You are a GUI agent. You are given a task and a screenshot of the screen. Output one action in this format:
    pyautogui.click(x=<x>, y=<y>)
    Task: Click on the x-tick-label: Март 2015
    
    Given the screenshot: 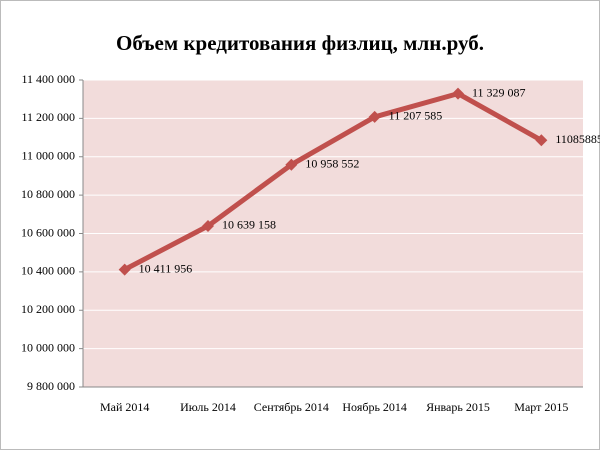 What is the action you would take?
    pyautogui.click(x=541, y=407)
    